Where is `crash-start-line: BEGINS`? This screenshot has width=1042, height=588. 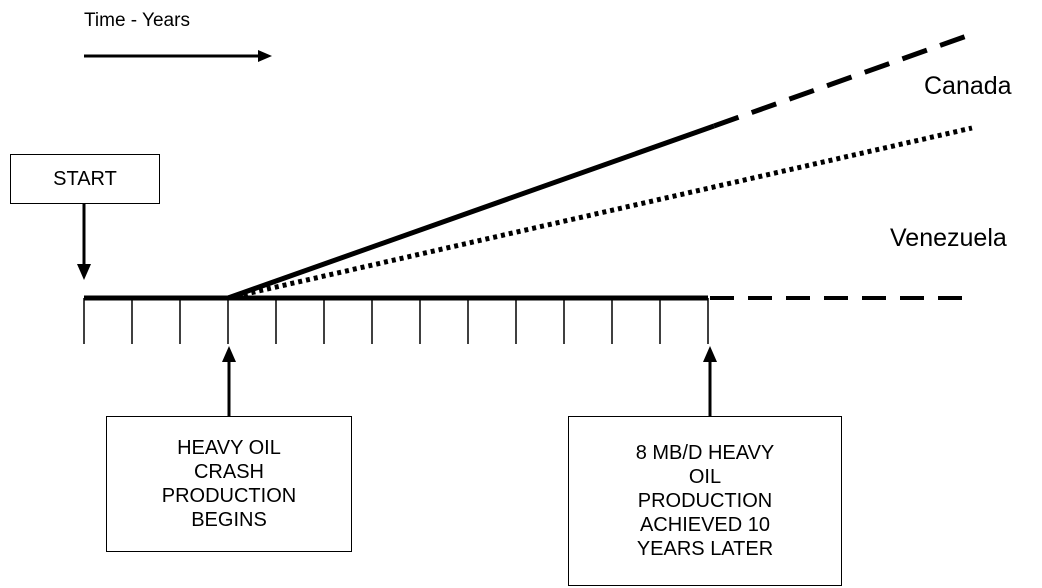
crash-start-line: BEGINS is located at coordinates (229, 520).